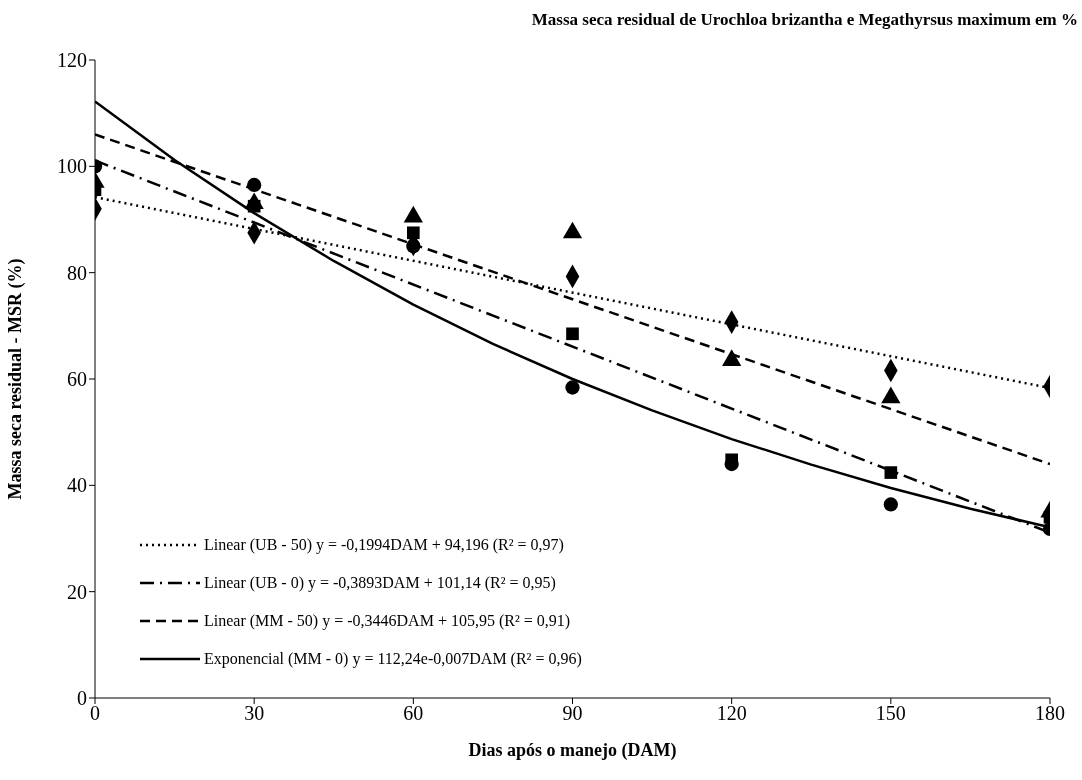 The height and width of the screenshot is (780, 1082). Describe the element at coordinates (254, 713) in the screenshot. I see `x-tick-label: 30` at that location.